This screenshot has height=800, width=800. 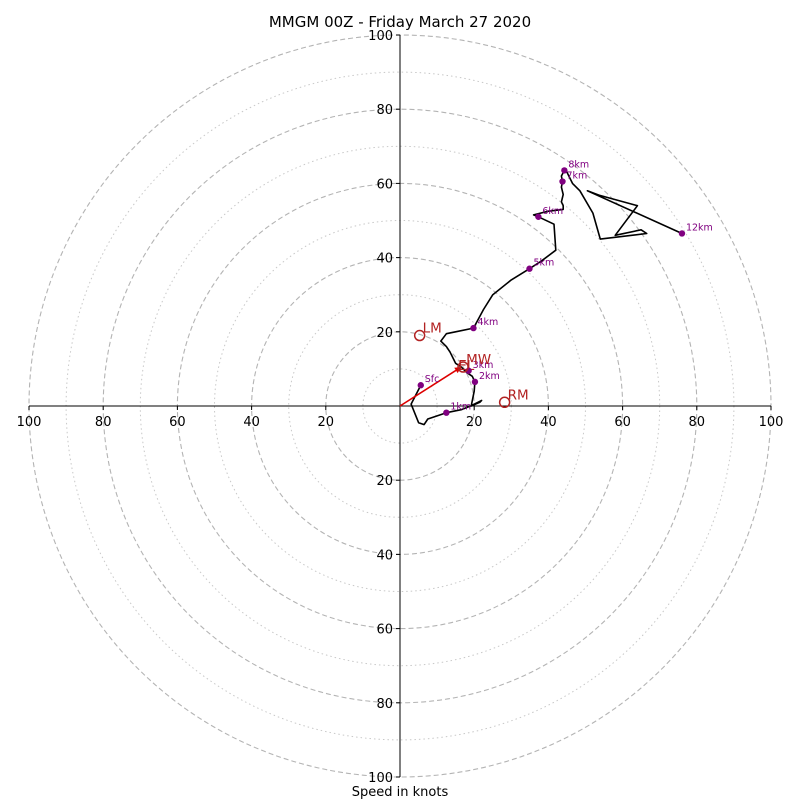 I want to click on mean-shear-vector, so click(x=430, y=386).